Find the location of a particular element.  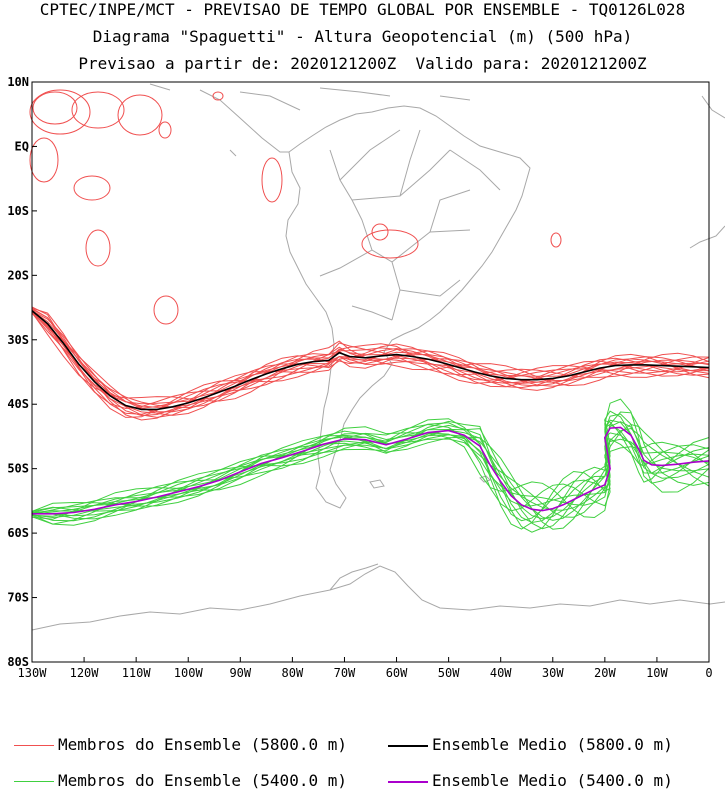

y-tick-label: 40S is located at coordinates (18, 404).